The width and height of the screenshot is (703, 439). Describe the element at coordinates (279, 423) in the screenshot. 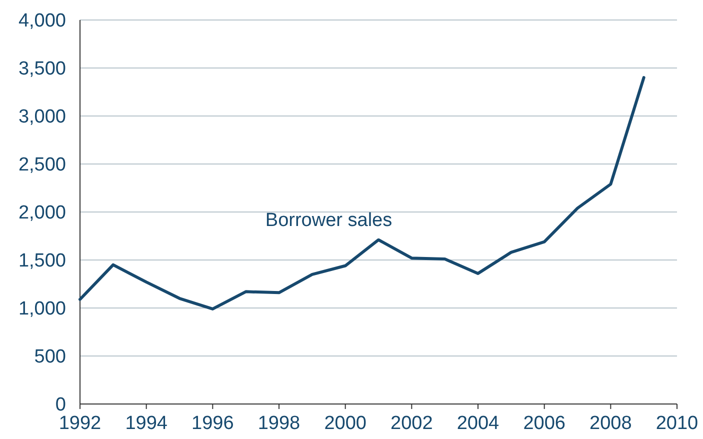

I see `x-tick-label: 1998` at that location.